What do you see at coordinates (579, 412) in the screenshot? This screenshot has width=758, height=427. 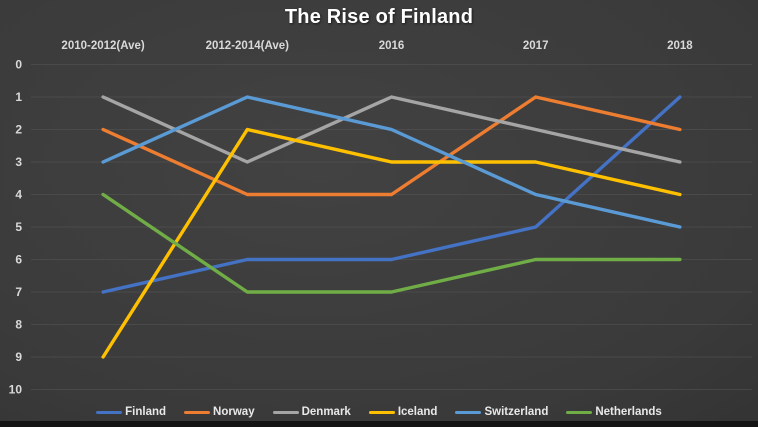 I see `netherlands-line-swatch` at bounding box center [579, 412].